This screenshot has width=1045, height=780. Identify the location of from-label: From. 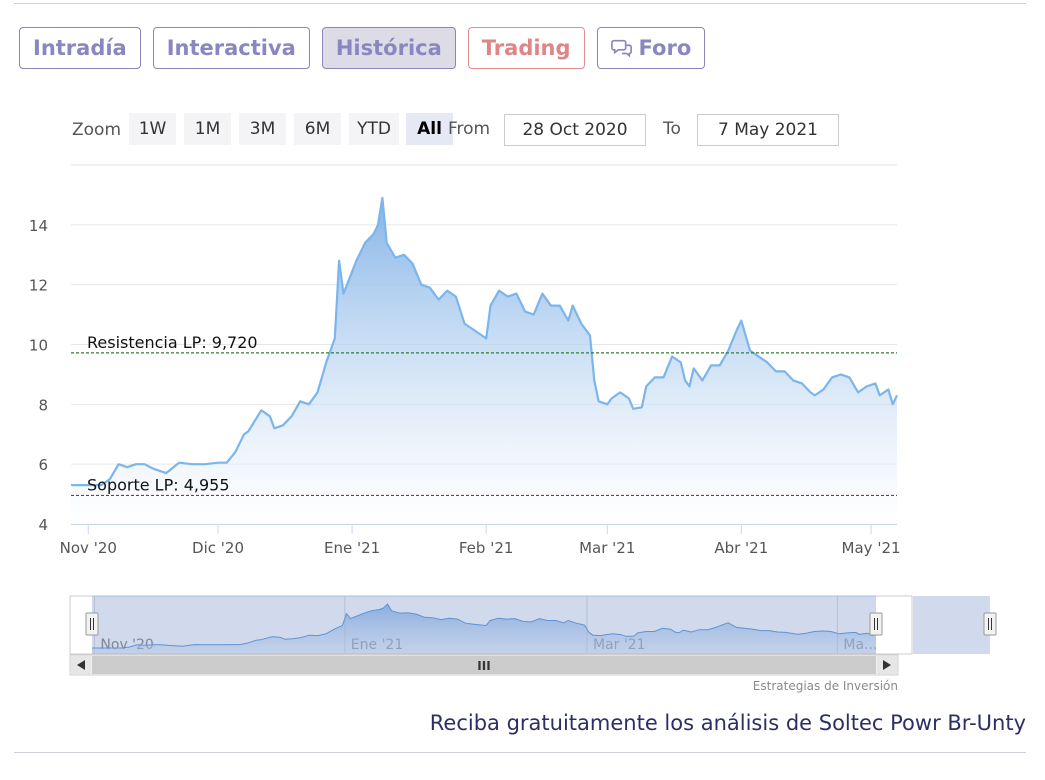
(469, 129).